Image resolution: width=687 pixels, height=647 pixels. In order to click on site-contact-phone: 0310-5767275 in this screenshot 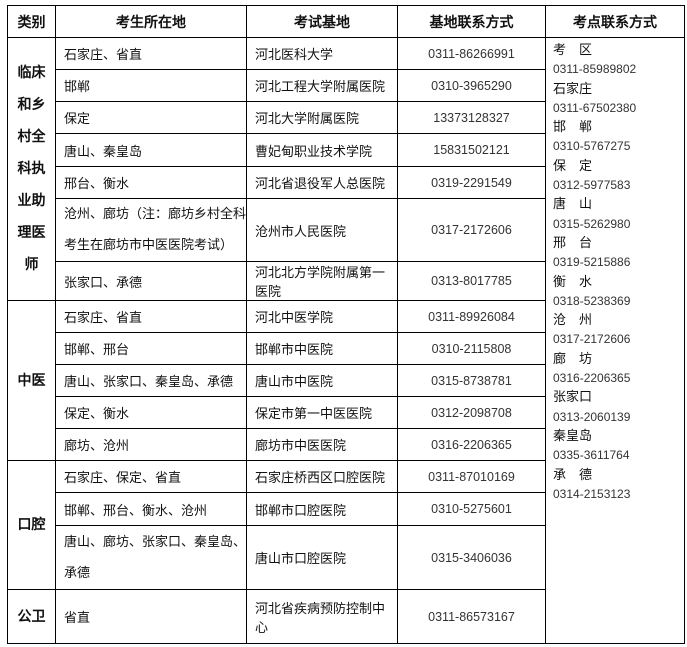, I will do `click(592, 146)`.